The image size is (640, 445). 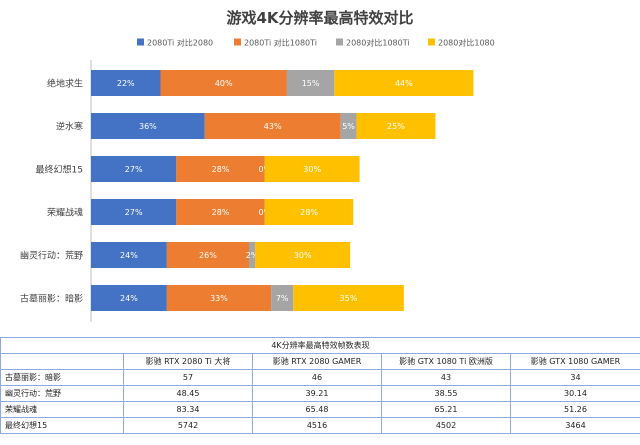 What do you see at coordinates (65, 213) in the screenshot?
I see `y-tick-label: 荣耀战魂` at bounding box center [65, 213].